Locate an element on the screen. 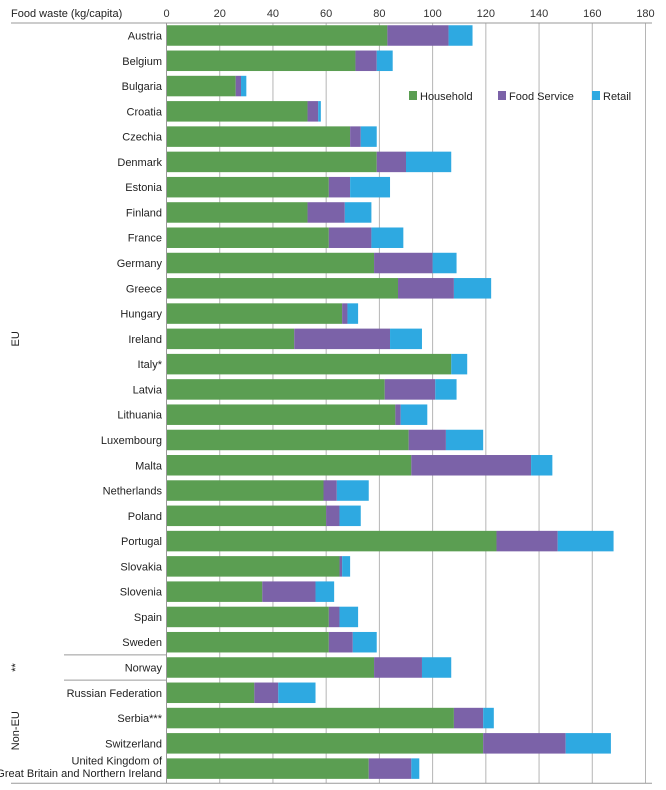  category-label: Denmark is located at coordinates (139, 163).